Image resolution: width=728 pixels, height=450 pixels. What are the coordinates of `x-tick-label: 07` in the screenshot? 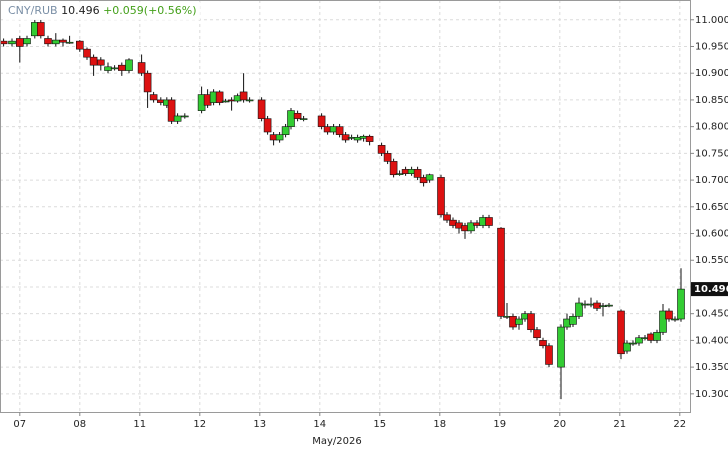 It's located at (19, 424).